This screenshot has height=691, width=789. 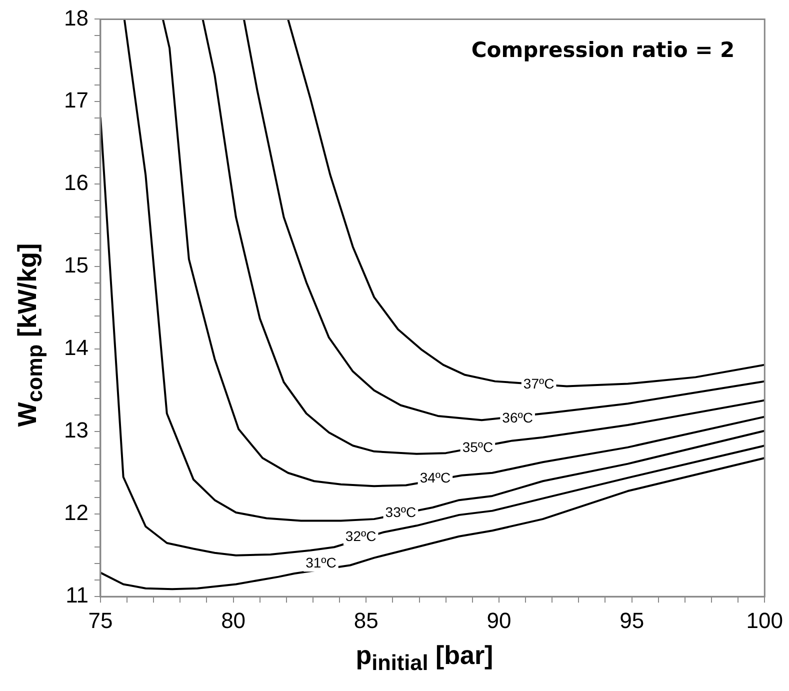 I want to click on y-tick-label: 18, so click(x=76, y=17).